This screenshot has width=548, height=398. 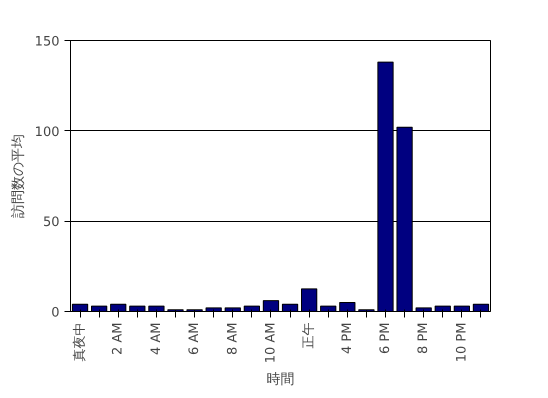 What do you see at coordinates (47, 132) in the screenshot?
I see `y-tick-label: 100` at bounding box center [47, 132].